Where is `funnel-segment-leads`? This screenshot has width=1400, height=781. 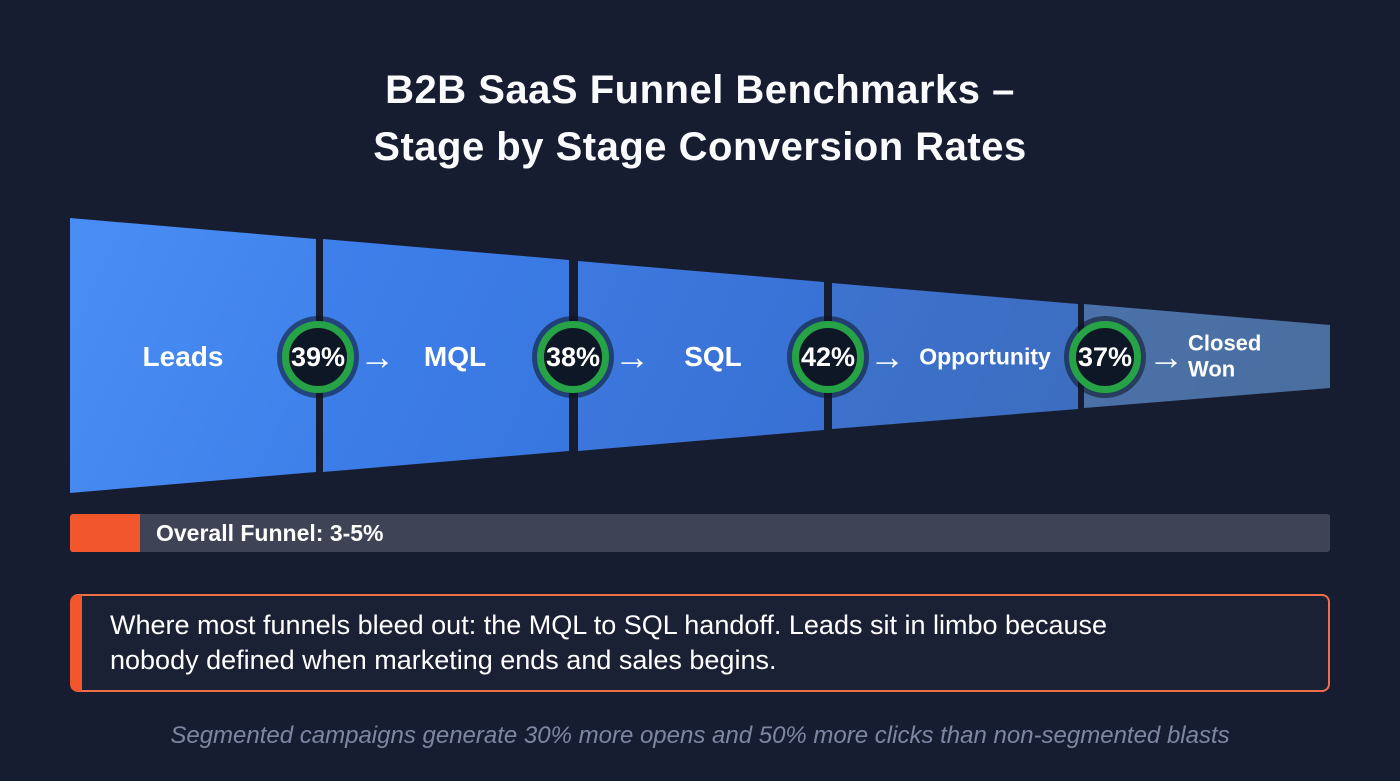 funnel-segment-leads is located at coordinates (193, 355).